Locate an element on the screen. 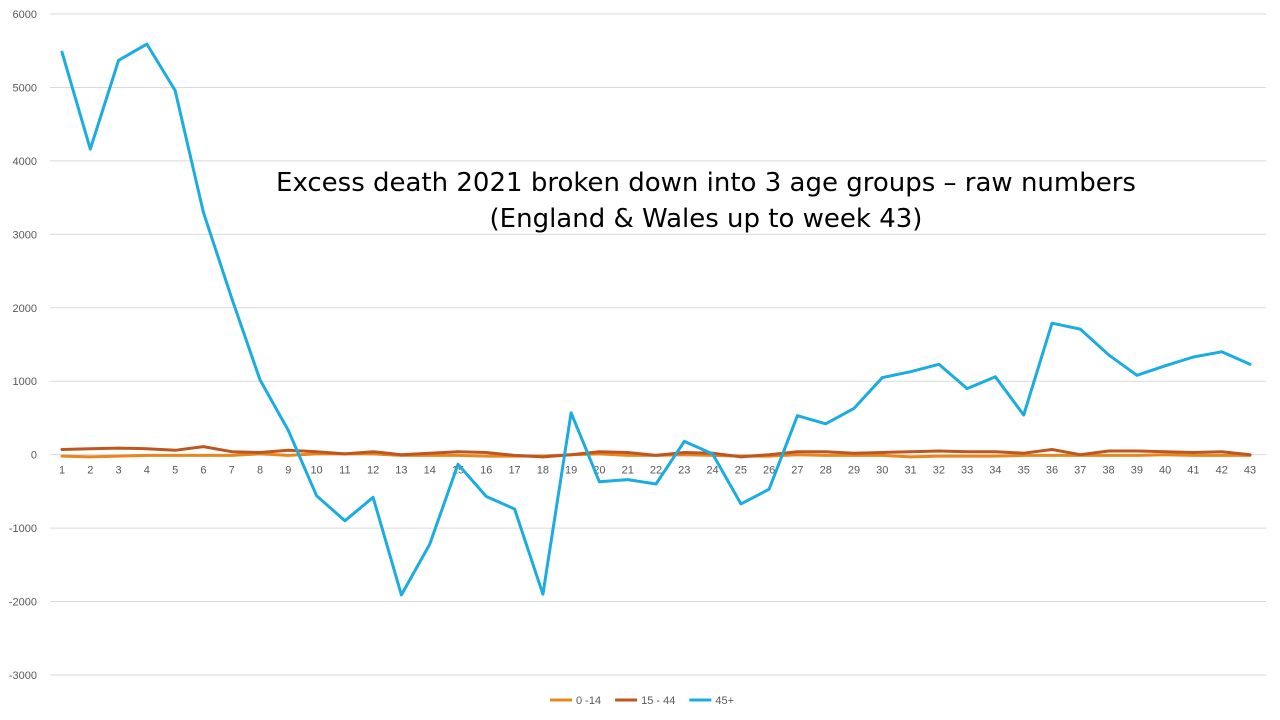 The width and height of the screenshot is (1280, 720). x-tick-label: 13 is located at coordinates (401, 471).